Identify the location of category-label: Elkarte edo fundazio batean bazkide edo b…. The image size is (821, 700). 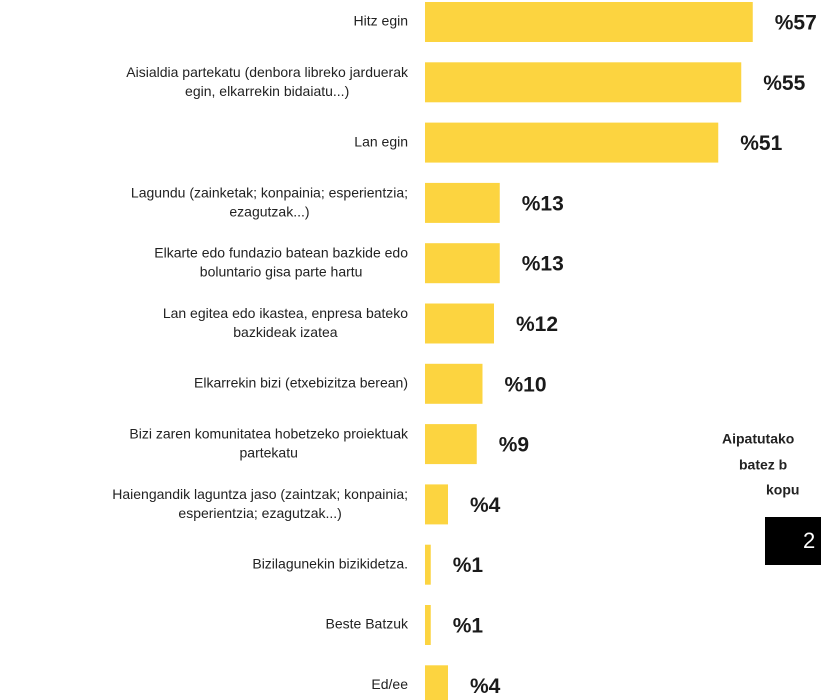
(281, 261).